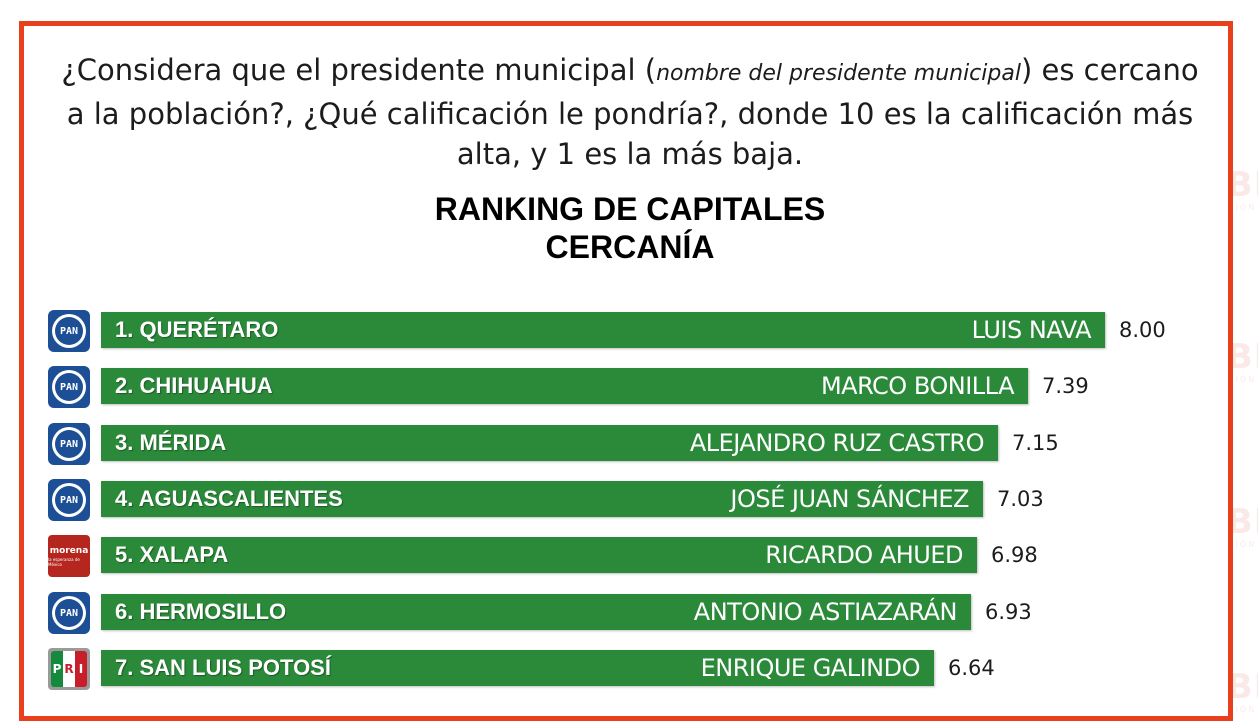  Describe the element at coordinates (825, 612) in the screenshot. I see `bar-mayor-label: ANTONIO ASTIAZARÁN` at that location.